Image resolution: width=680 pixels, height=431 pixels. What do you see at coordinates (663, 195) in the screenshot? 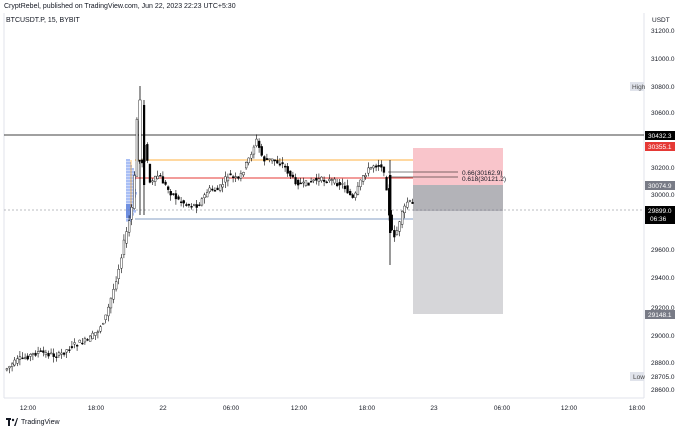
I see `price-tick-label: 30000.0` at bounding box center [663, 195].